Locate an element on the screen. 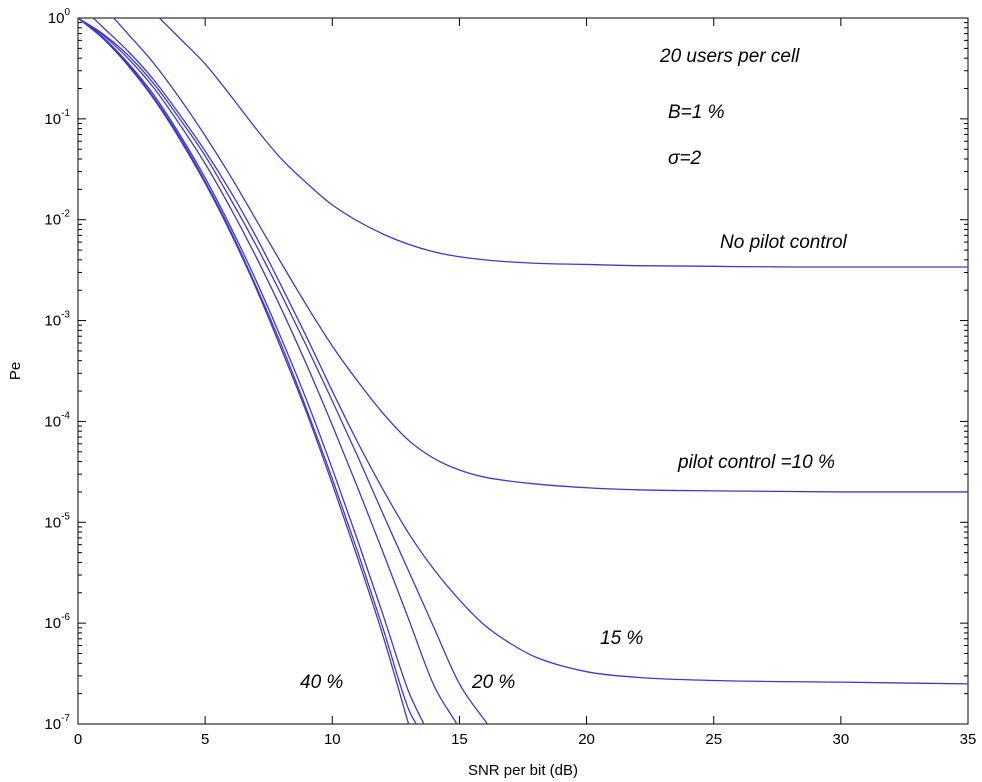 The image size is (982, 782). x-tick-label: 30 is located at coordinates (841, 739).